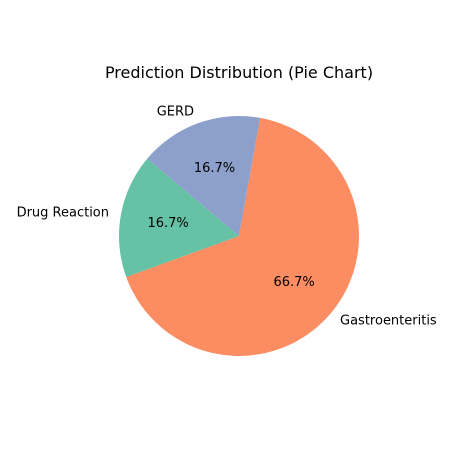 This screenshot has height=450, width=450. Describe the element at coordinates (214, 168) in the screenshot. I see `percent-label-gerd: 16.7%` at that location.